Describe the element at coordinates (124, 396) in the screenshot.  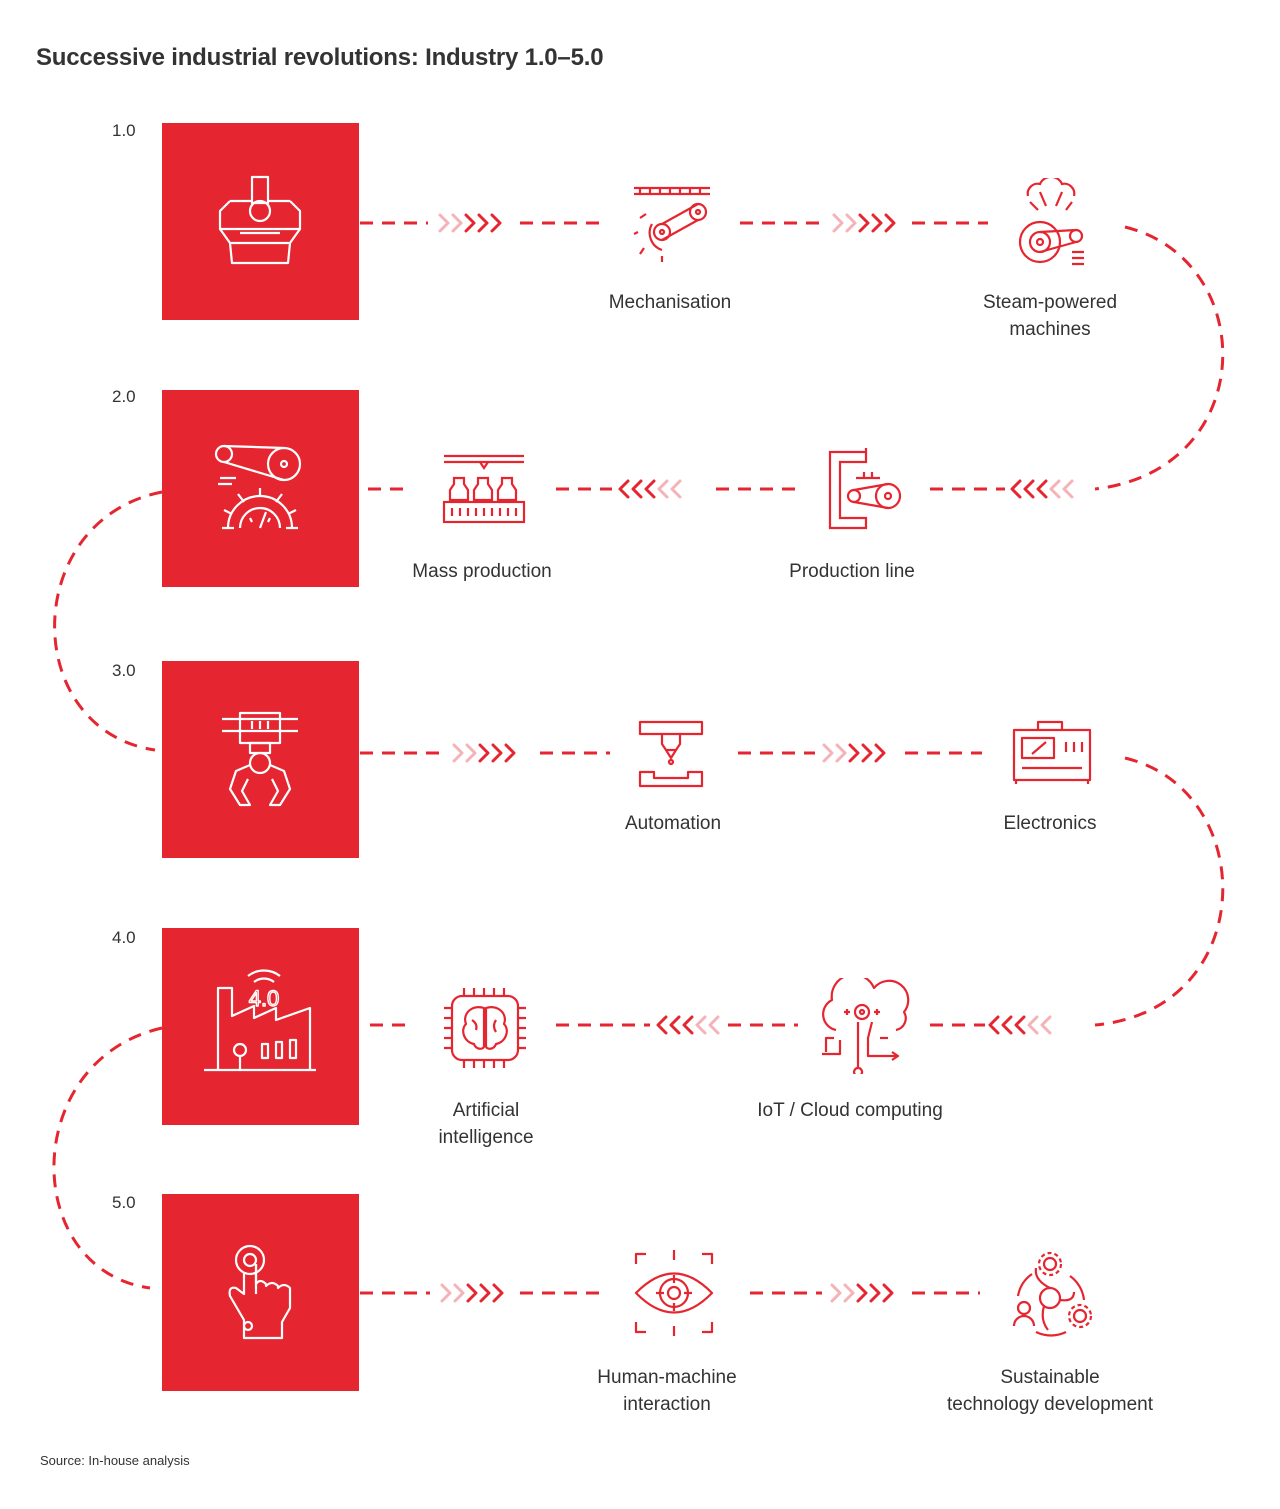
I see `level-label-2: 2.0` at that location.